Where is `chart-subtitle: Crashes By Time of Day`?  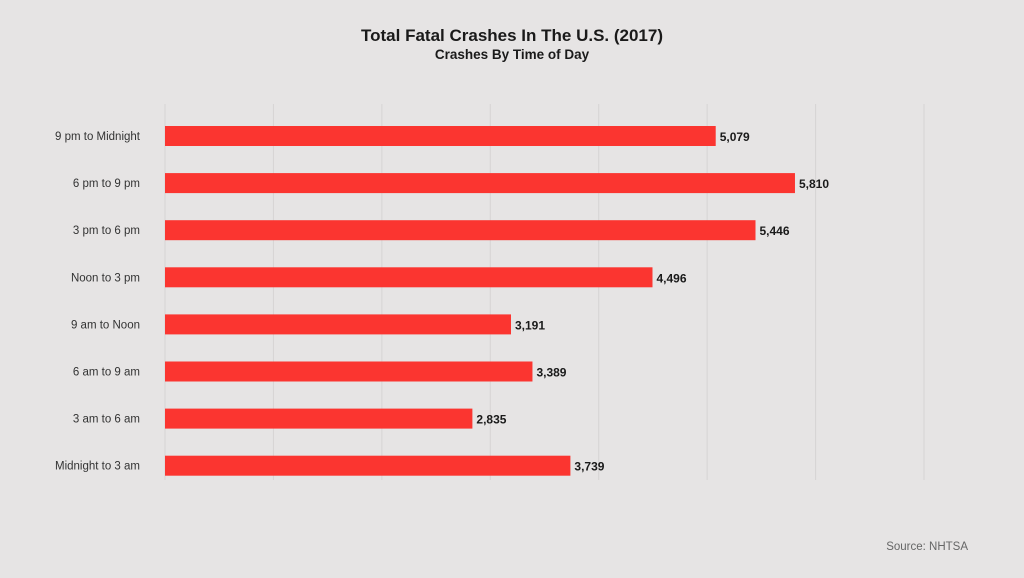 chart-subtitle: Crashes By Time of Day is located at coordinates (512, 54).